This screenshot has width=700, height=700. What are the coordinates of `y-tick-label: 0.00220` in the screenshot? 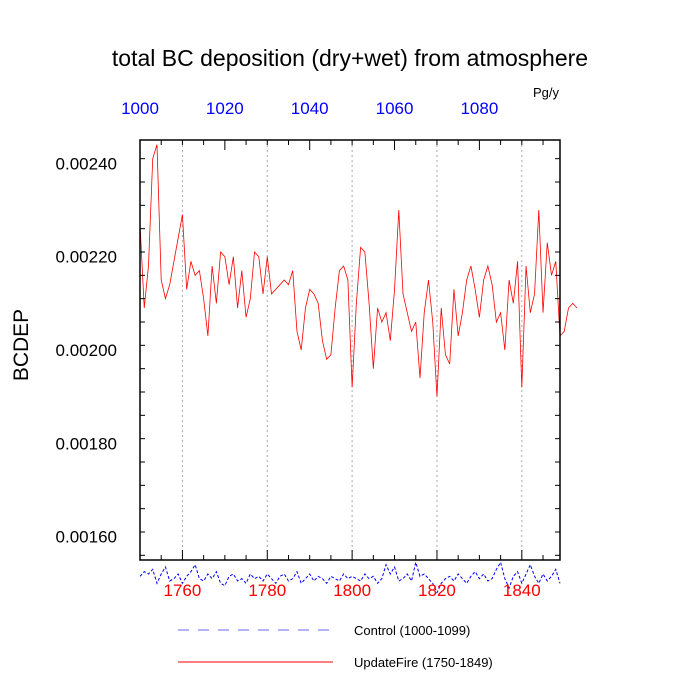 It's located at (86, 257).